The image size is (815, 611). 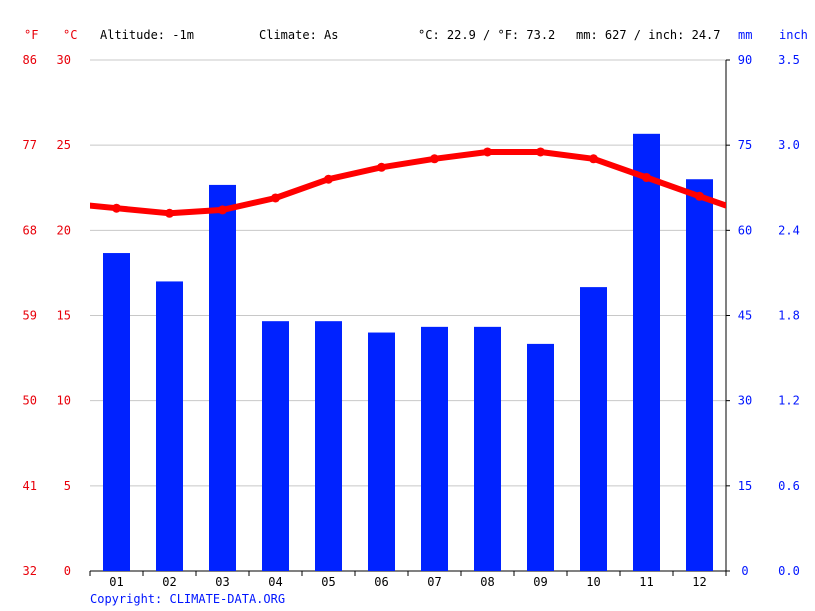 What do you see at coordinates (789, 486) in the screenshot?
I see `y-right-inch-tick-label: 0.6` at bounding box center [789, 486].